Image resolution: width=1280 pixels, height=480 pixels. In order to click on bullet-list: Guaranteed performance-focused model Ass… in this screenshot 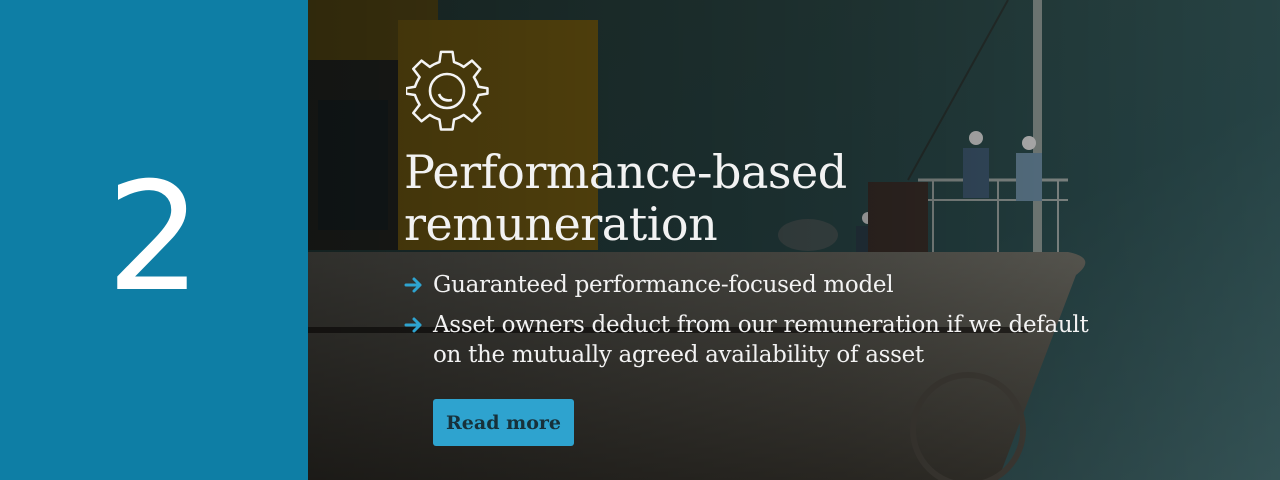, I will do `click(754, 325)`.